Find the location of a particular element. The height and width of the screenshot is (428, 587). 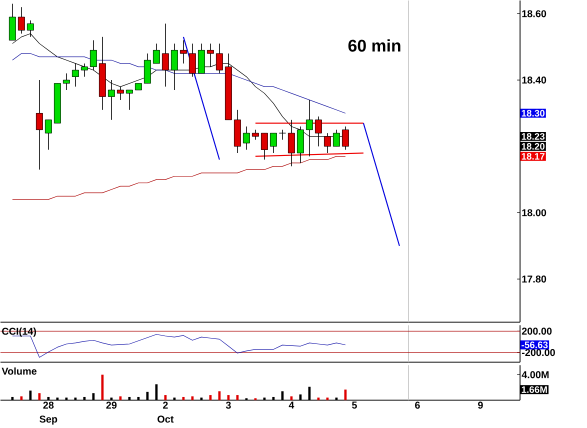

text: 60 min is located at coordinates (374, 45).